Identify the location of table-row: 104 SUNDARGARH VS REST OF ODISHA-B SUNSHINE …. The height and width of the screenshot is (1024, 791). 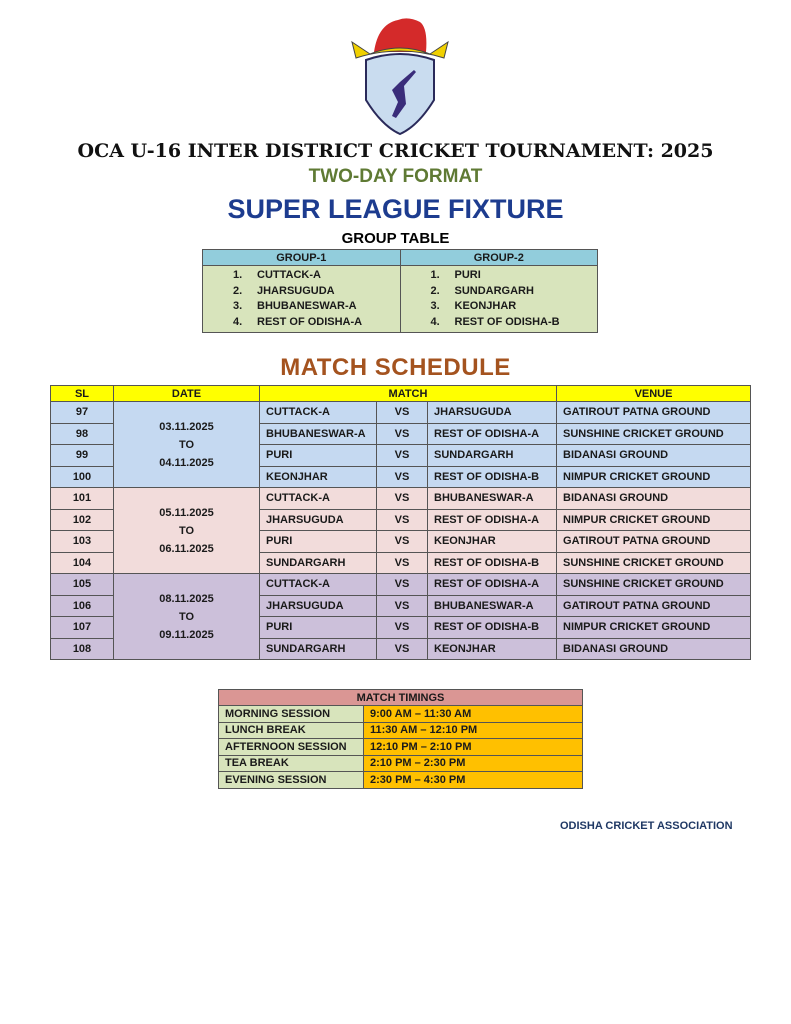
(401, 562).